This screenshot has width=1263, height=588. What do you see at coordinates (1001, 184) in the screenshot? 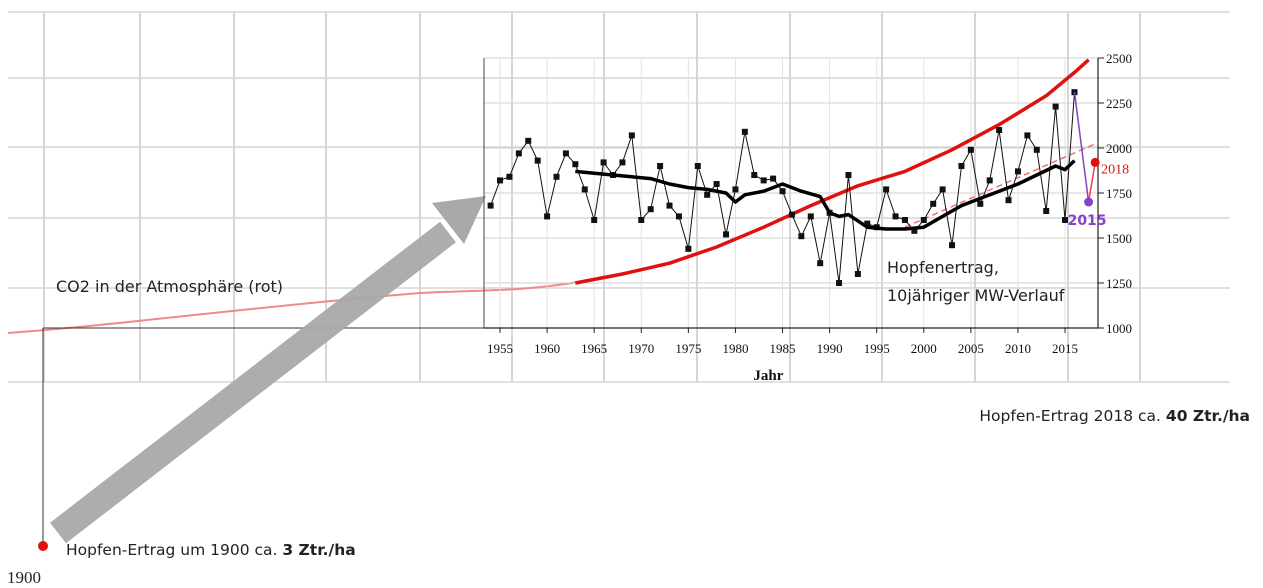
I see `series-line-trend` at bounding box center [1001, 184].